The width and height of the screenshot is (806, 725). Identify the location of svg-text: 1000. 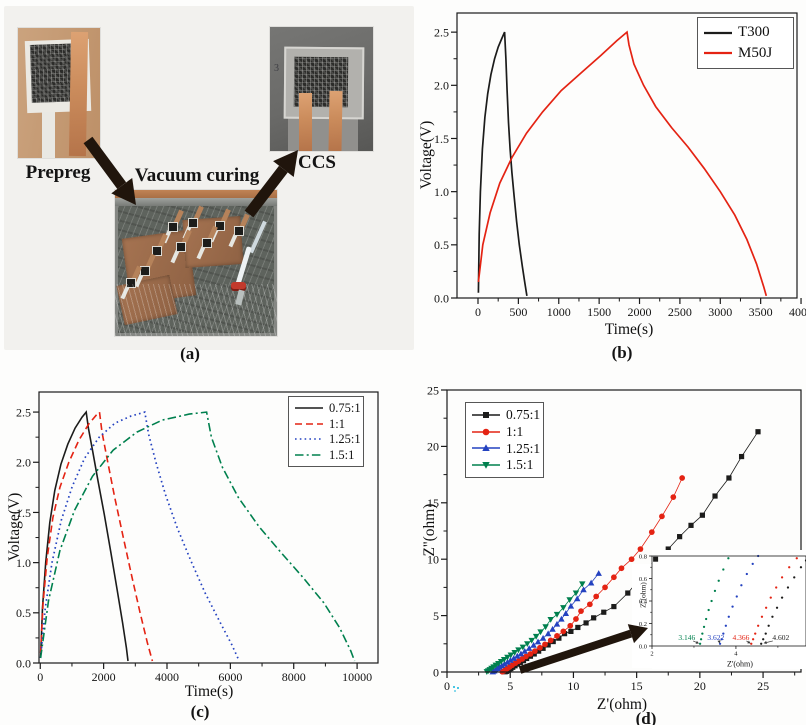
(559, 312).